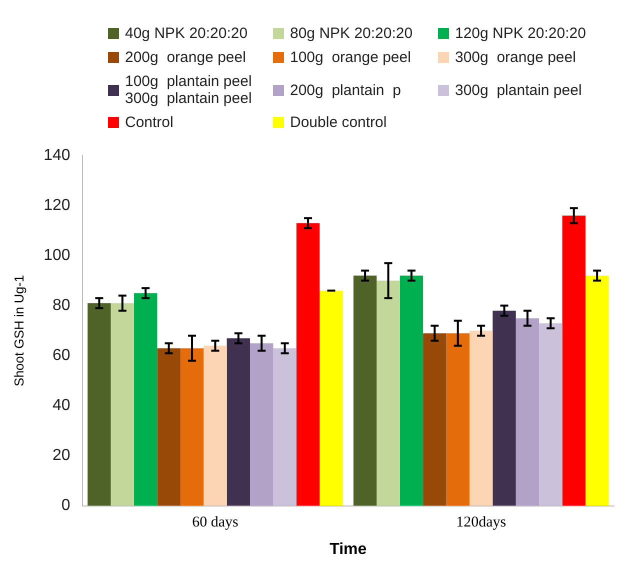 This screenshot has height=569, width=626. What do you see at coordinates (215, 522) in the screenshot?
I see `x-tick-label: 60 days` at bounding box center [215, 522].